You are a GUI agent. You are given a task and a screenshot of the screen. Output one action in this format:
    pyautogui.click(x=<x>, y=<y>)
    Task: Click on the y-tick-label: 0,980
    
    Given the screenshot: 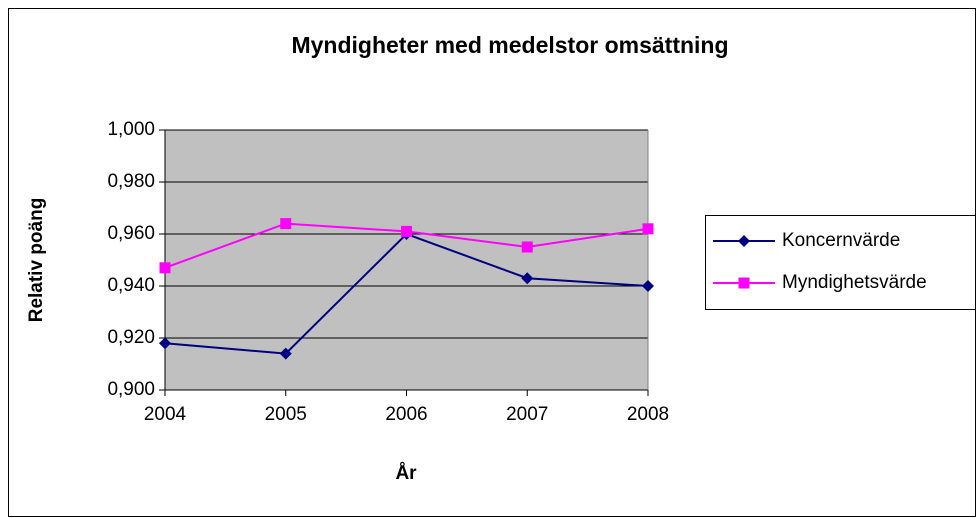 What is the action you would take?
    pyautogui.click(x=131, y=181)
    